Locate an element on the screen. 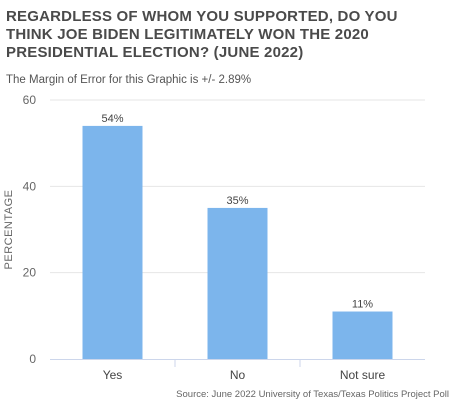 Image resolution: width=455 pixels, height=412 pixels. bar-no is located at coordinates (237, 283).